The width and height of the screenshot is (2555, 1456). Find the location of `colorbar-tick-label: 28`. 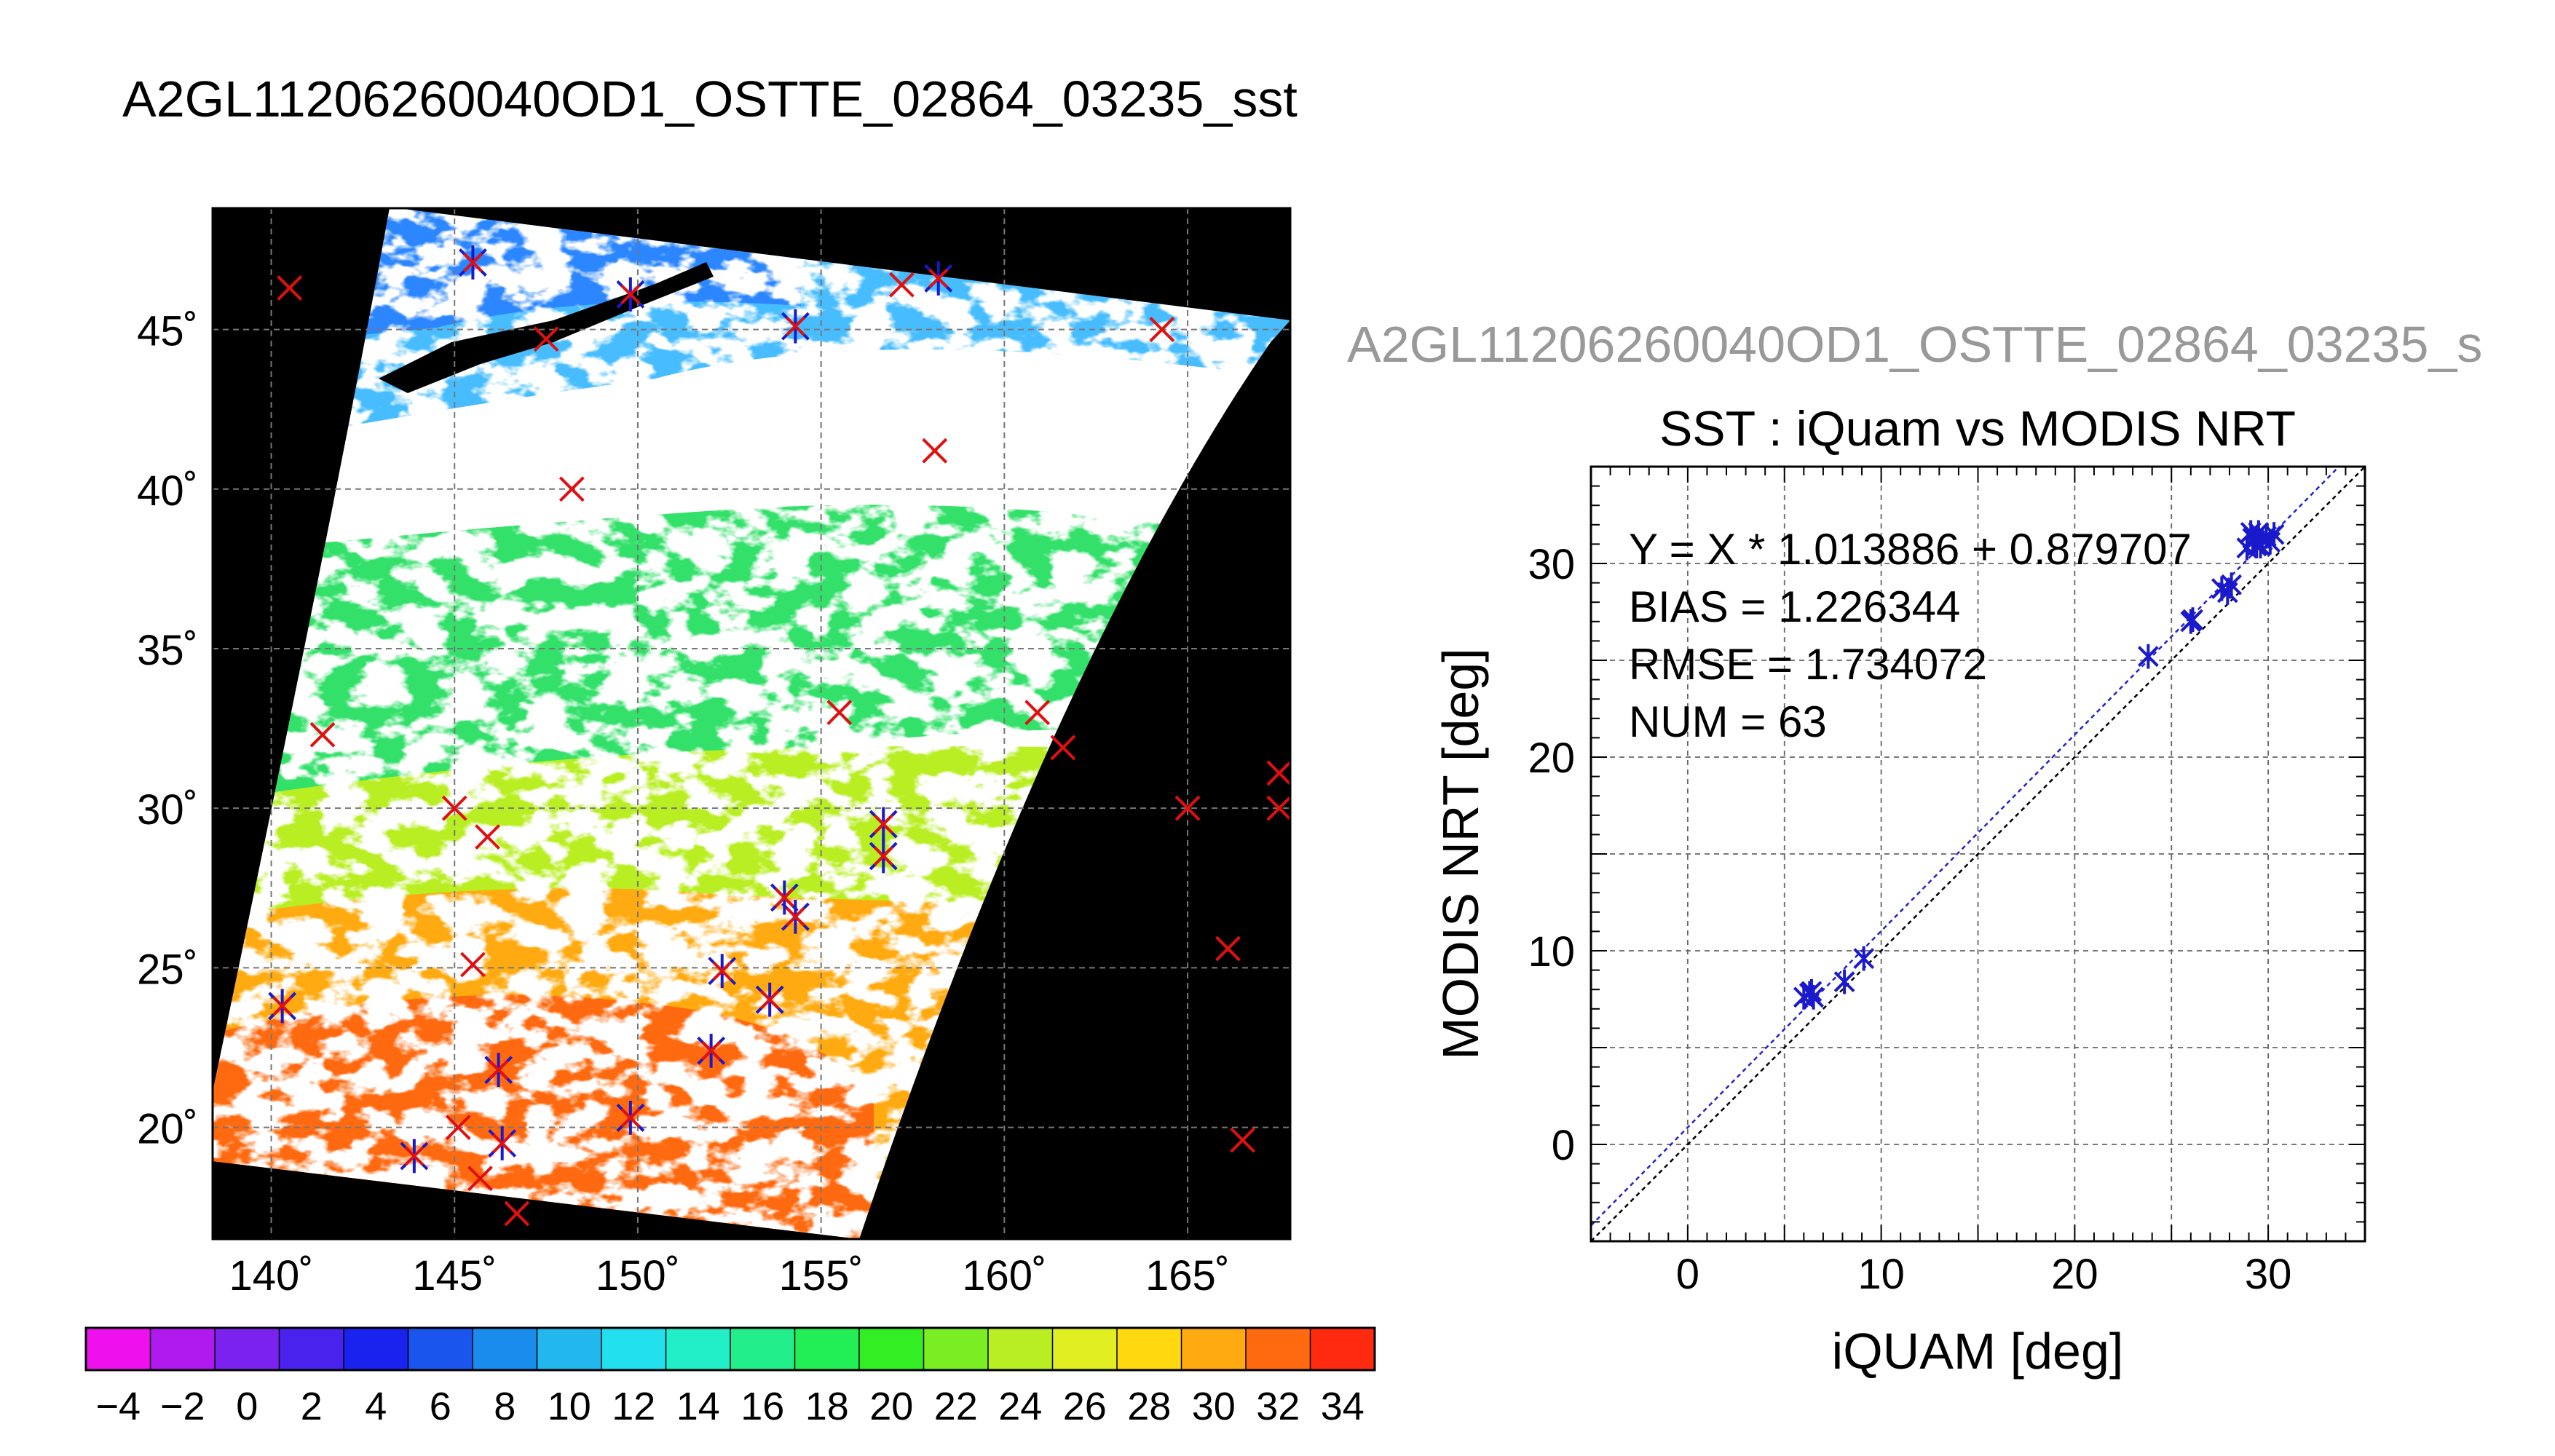

colorbar-tick-label: 28 is located at coordinates (1149, 1406).